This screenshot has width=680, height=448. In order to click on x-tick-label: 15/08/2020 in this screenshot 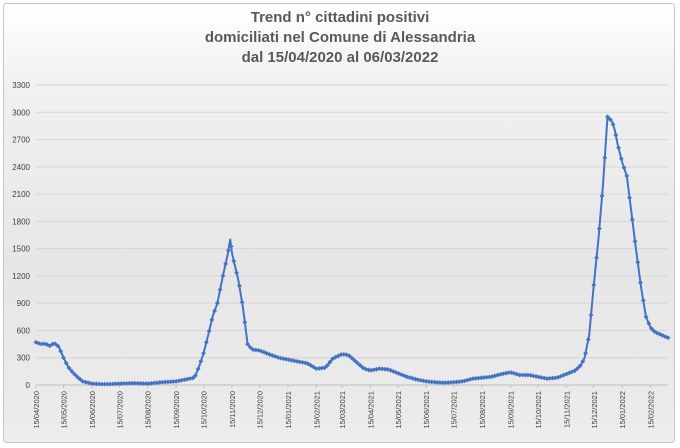, I will do `click(148, 410)`.